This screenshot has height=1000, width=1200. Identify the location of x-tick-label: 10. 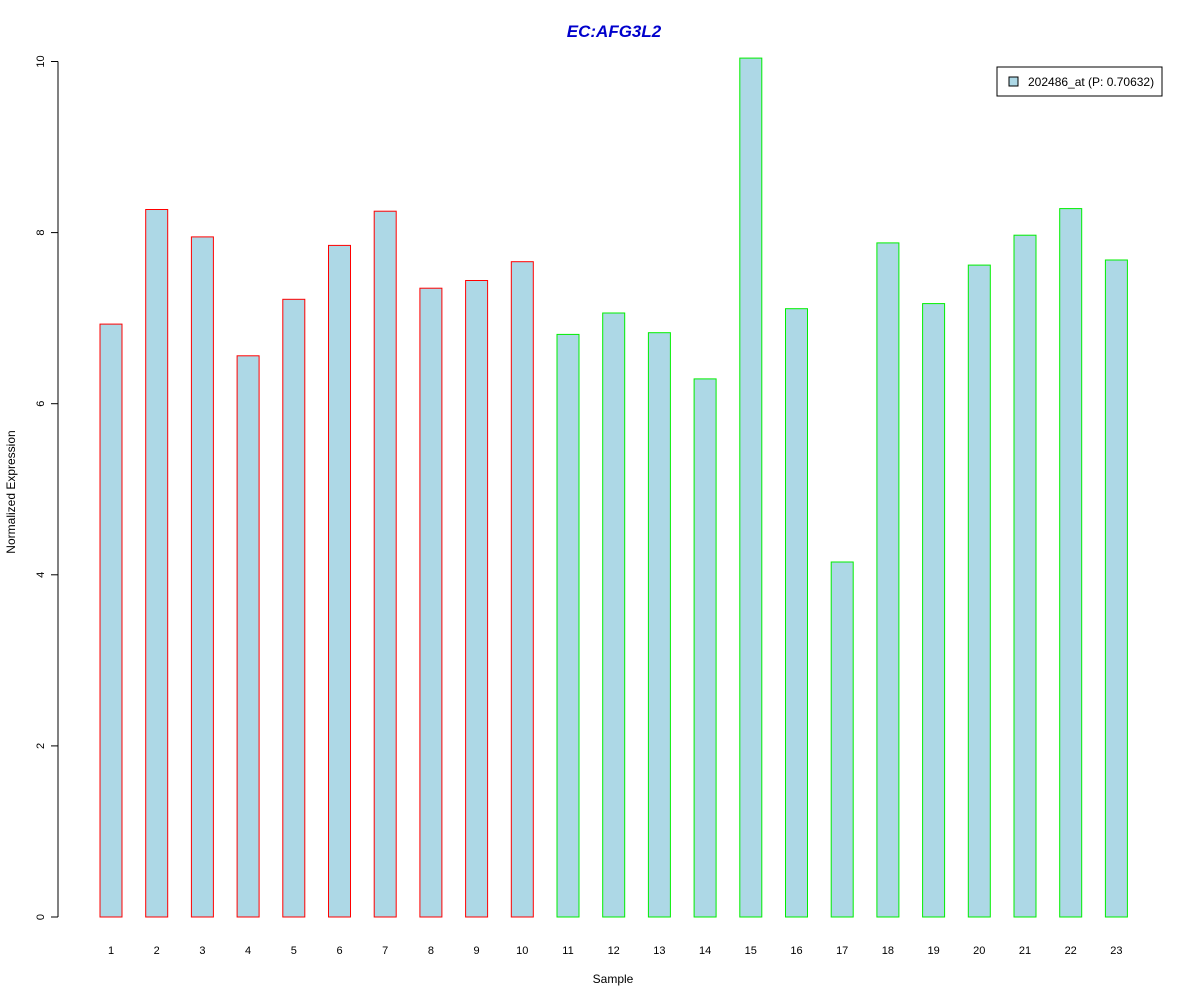
(522, 951).